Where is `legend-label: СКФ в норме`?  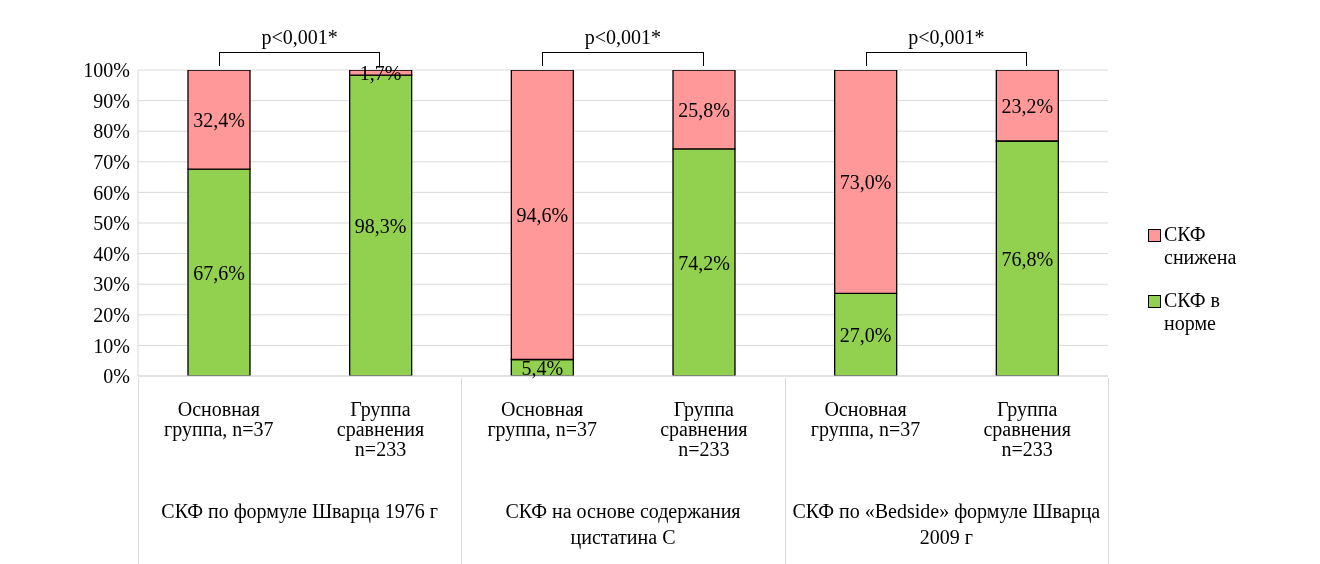
legend-label: СКФ в норме is located at coordinates (1193, 312).